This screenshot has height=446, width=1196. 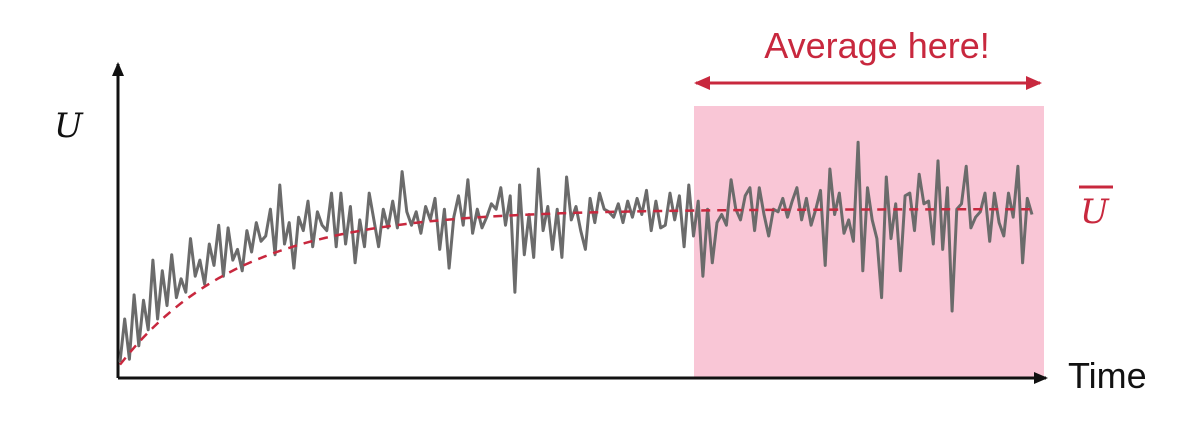 What do you see at coordinates (1107, 375) in the screenshot?
I see `x-axis-label: Time` at bounding box center [1107, 375].